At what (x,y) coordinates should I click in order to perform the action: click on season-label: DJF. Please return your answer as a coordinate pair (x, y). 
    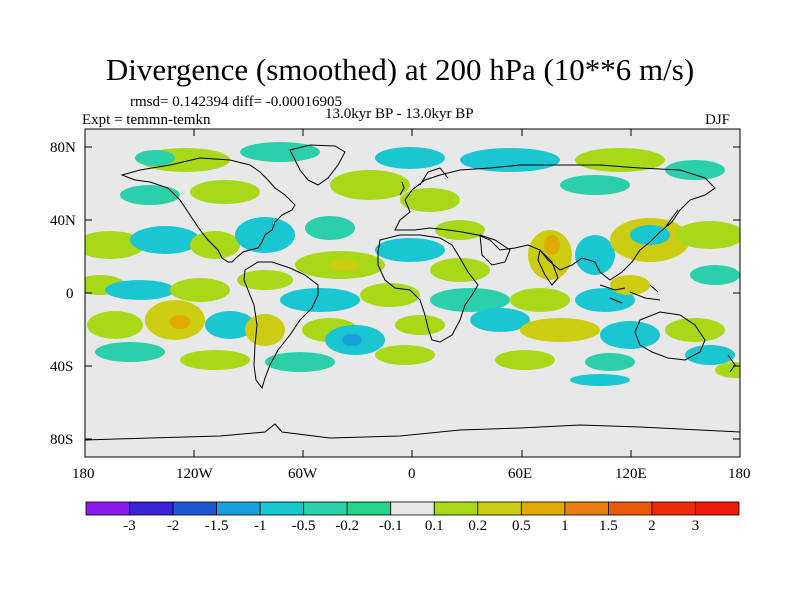
    Looking at the image, I should click on (718, 120).